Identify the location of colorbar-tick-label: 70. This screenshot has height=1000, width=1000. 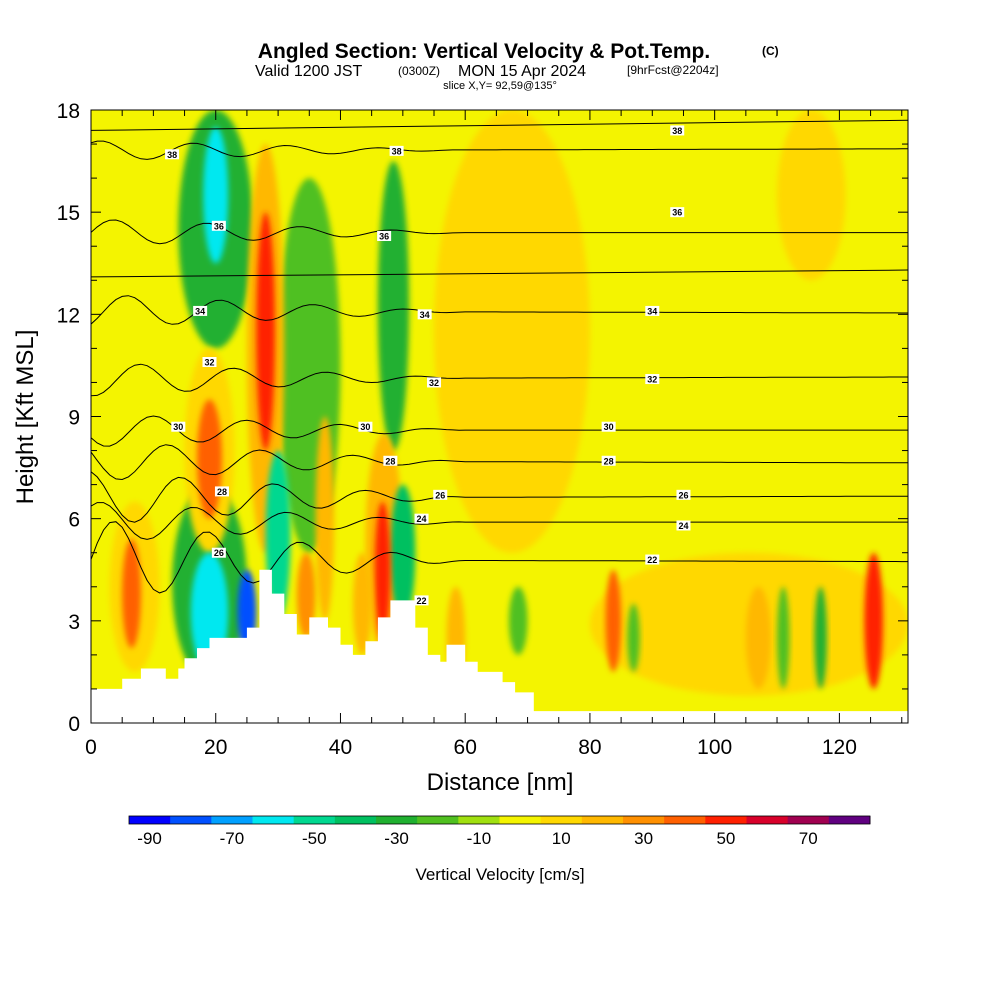
(808, 838).